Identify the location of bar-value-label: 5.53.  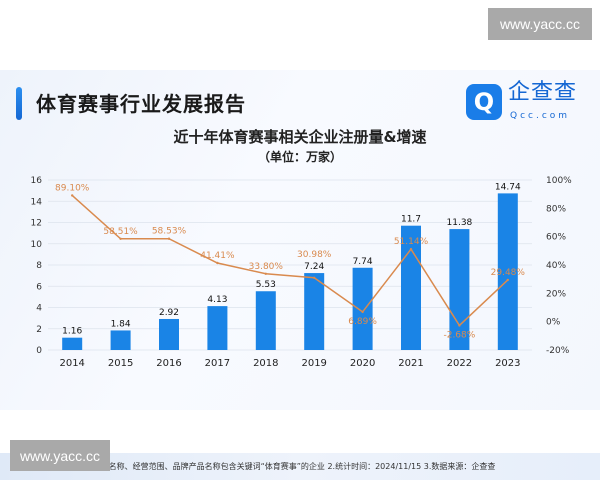
(266, 285).